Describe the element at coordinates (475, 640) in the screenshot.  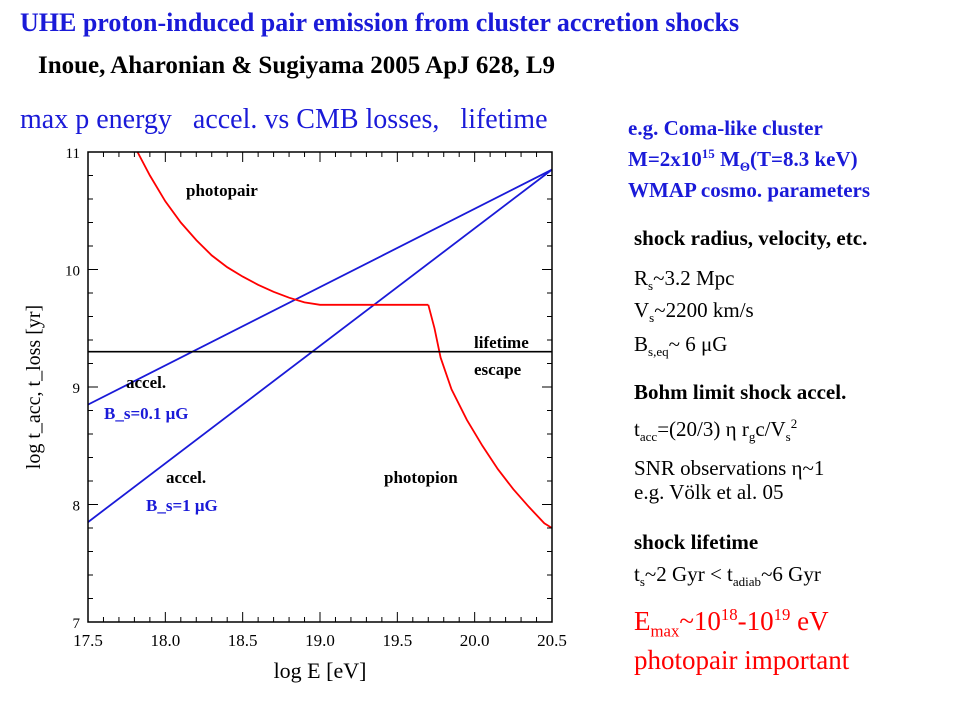
I see `x-tick-label: 20.0` at that location.